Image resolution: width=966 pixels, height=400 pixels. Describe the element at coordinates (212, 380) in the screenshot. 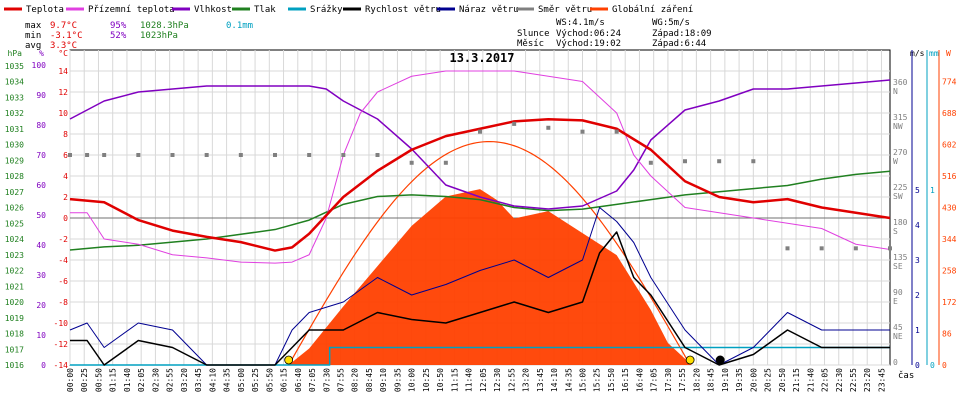

I see `x-tick-label: 04:10` at that location.